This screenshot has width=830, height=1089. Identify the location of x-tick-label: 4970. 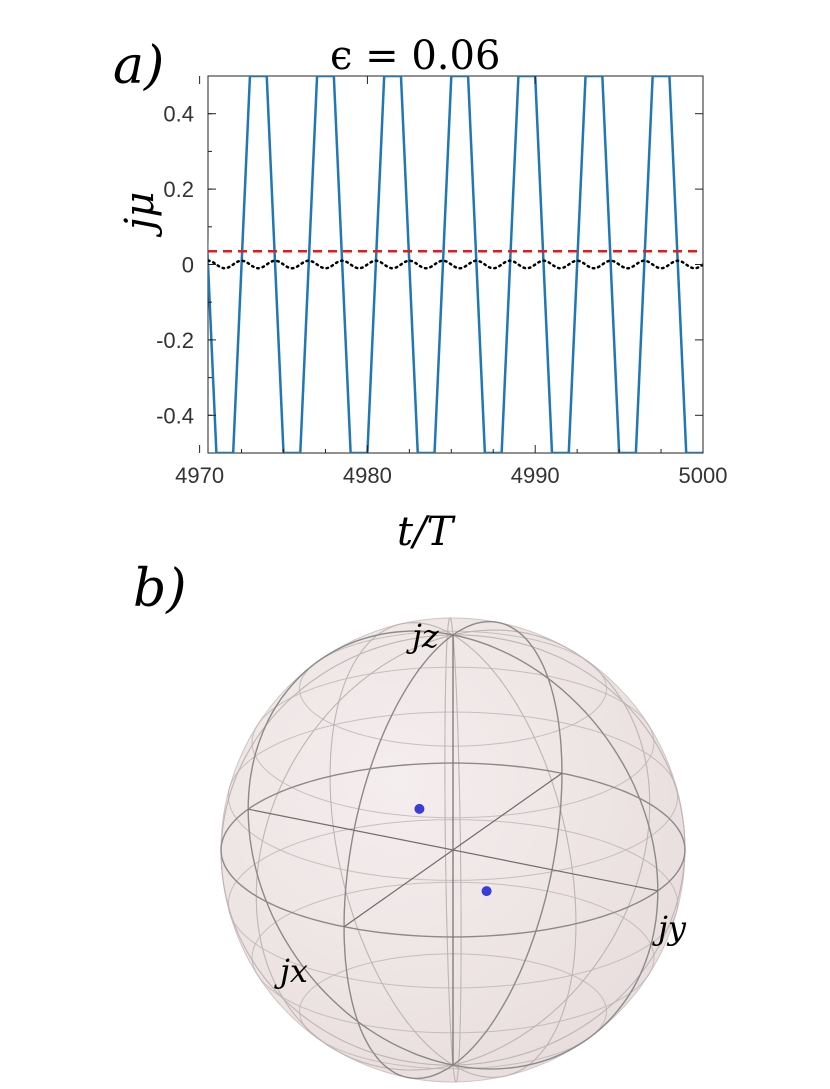
(199, 475).